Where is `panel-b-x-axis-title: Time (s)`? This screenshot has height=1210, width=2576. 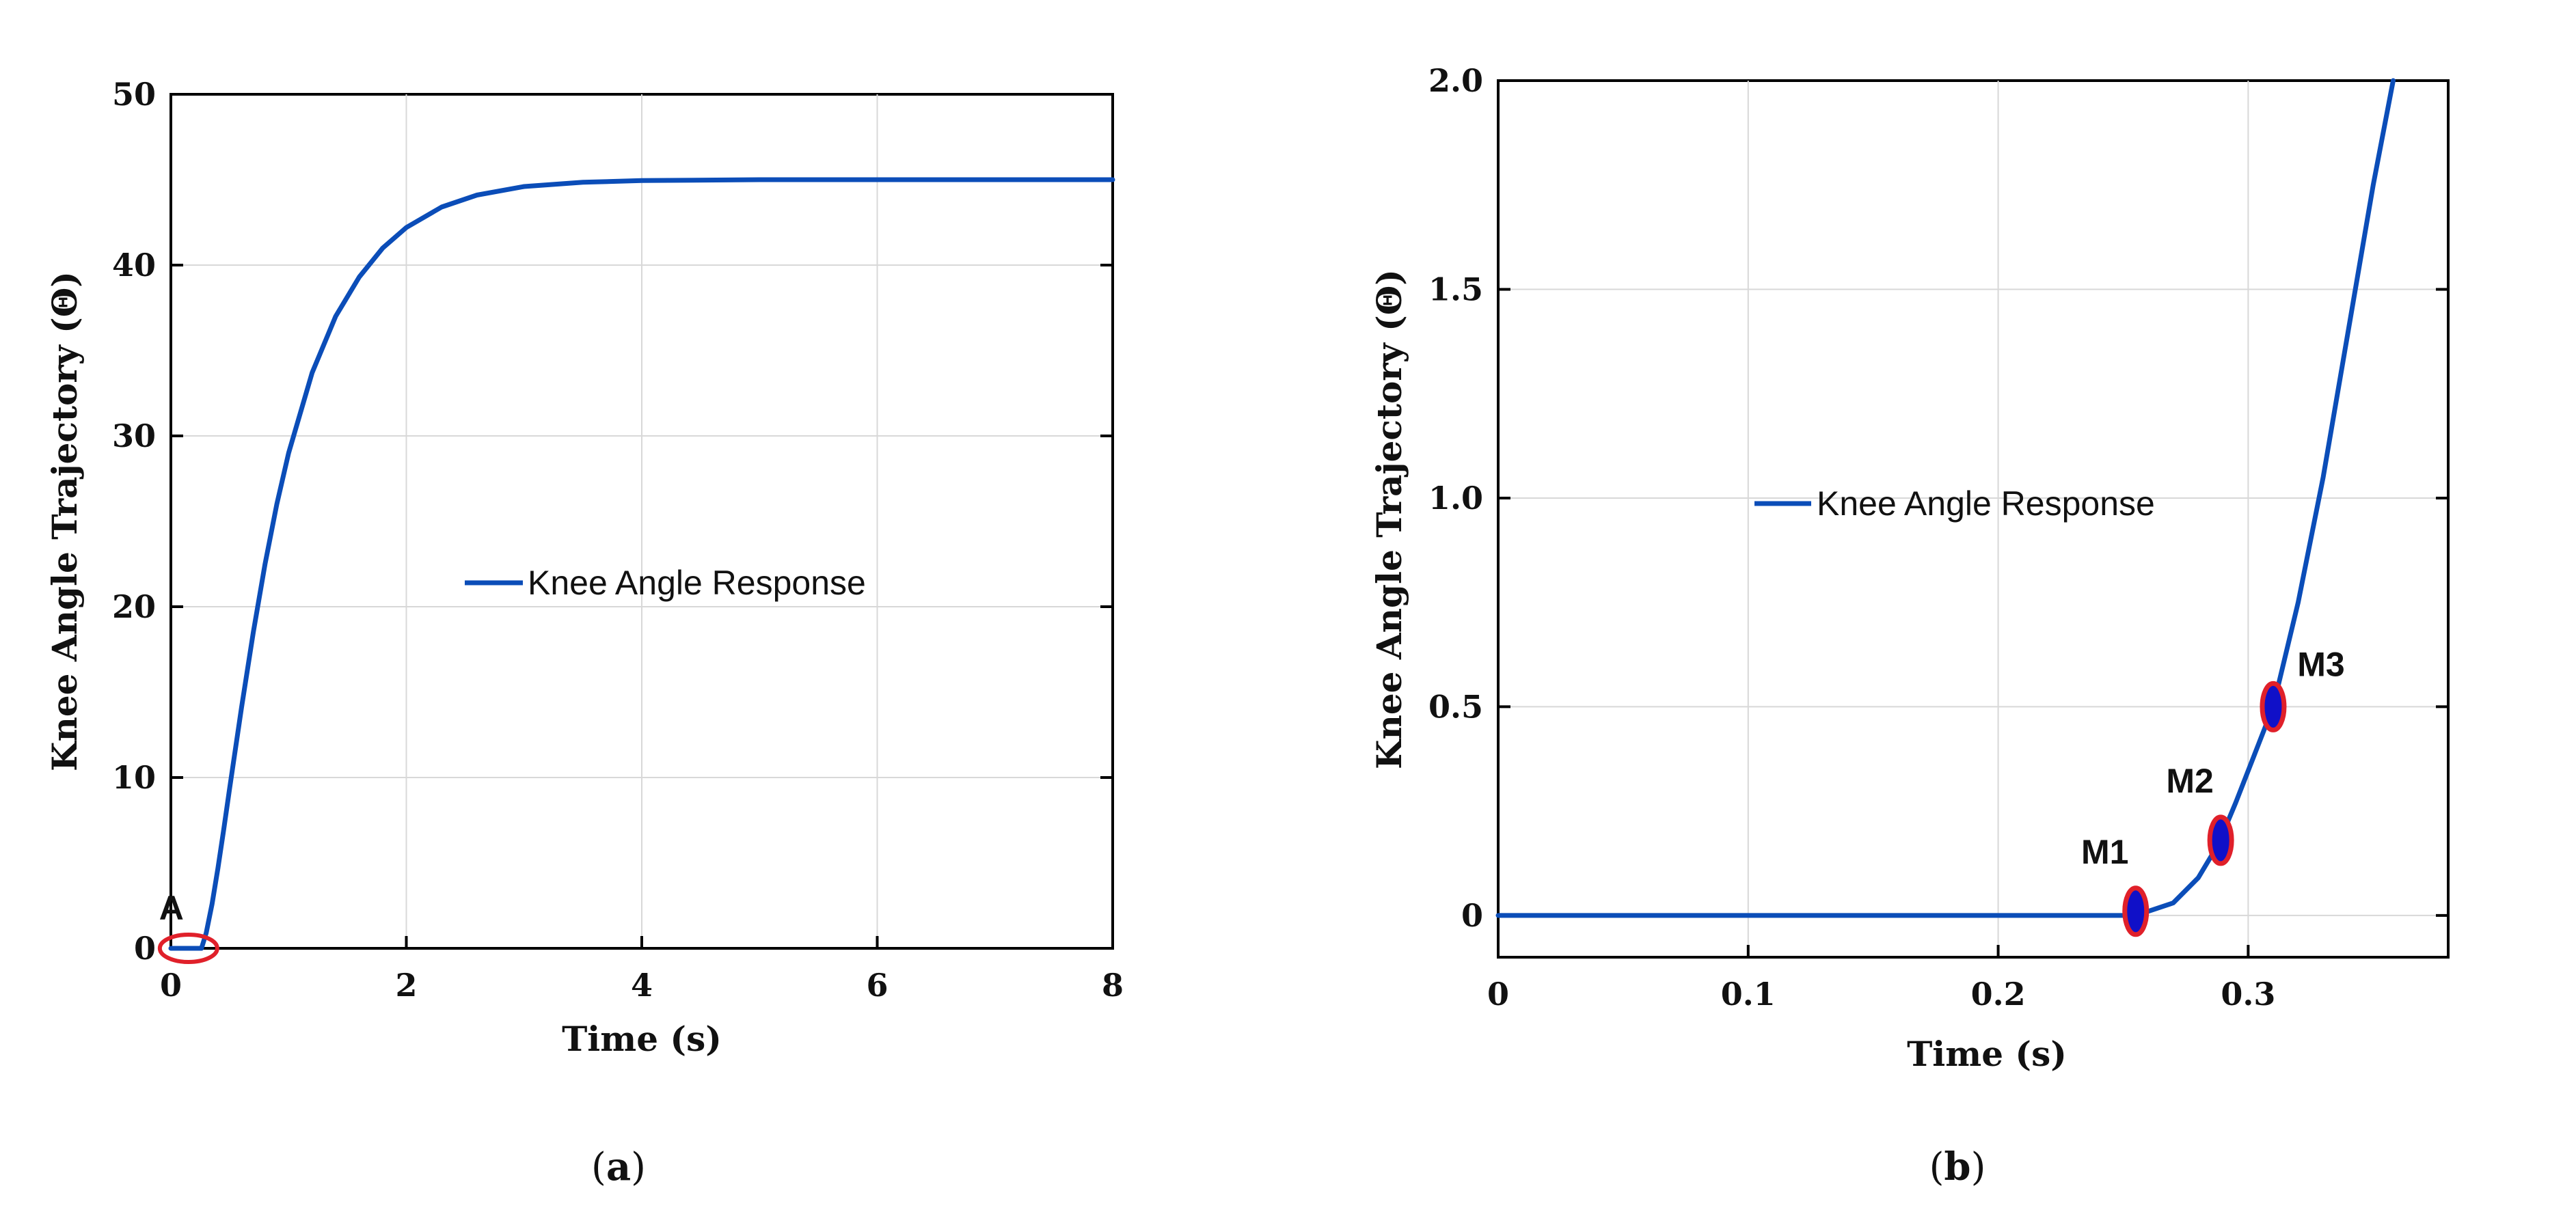 panel-b-x-axis-title: Time (s) is located at coordinates (1987, 1054).